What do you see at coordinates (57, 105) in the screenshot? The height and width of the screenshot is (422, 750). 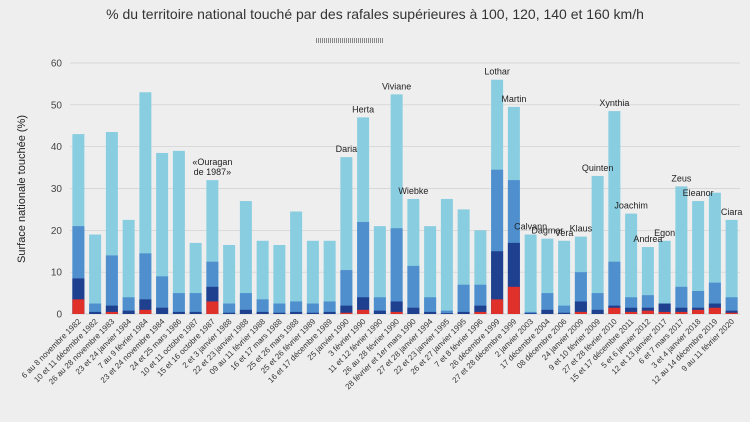 I see `y-tick-label: 50` at bounding box center [57, 105].